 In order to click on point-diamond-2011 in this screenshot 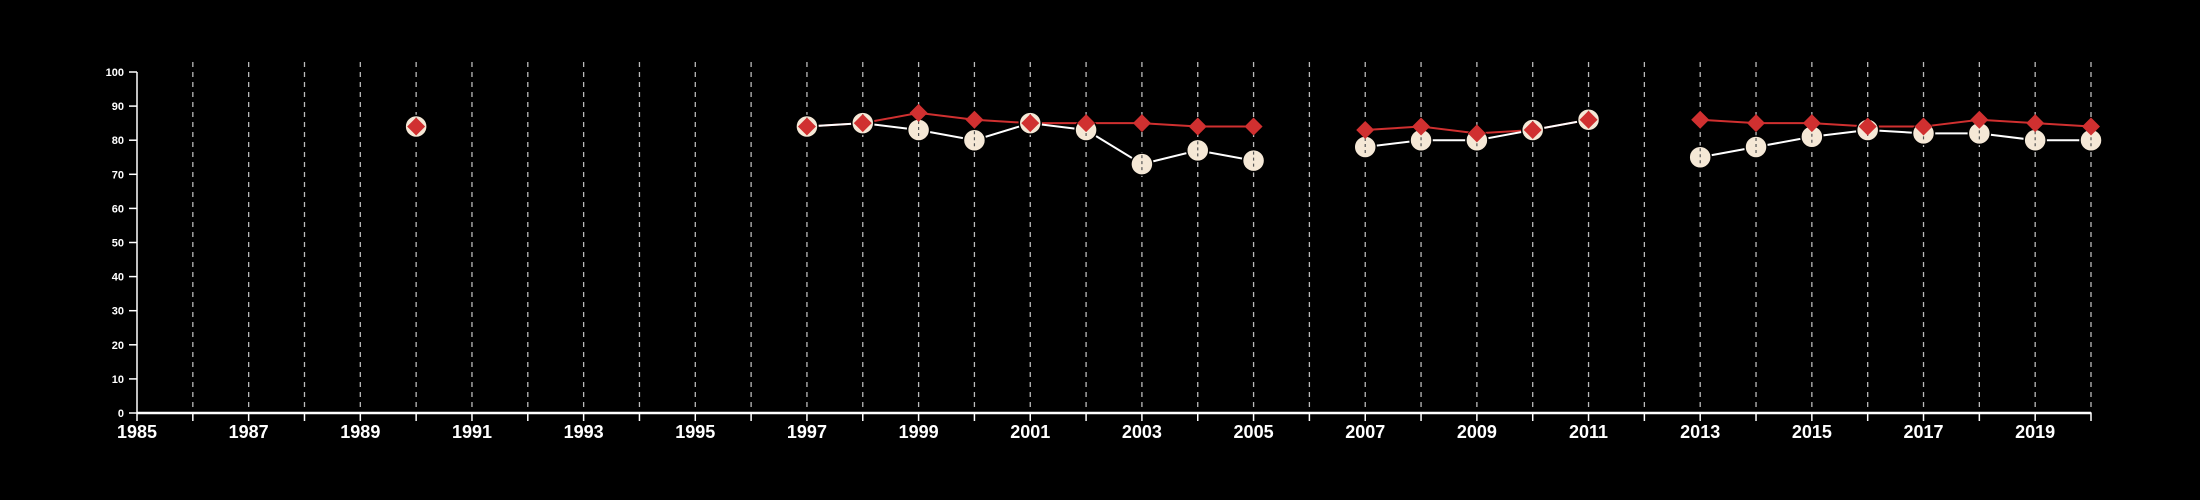, I will do `click(1588, 119)`.